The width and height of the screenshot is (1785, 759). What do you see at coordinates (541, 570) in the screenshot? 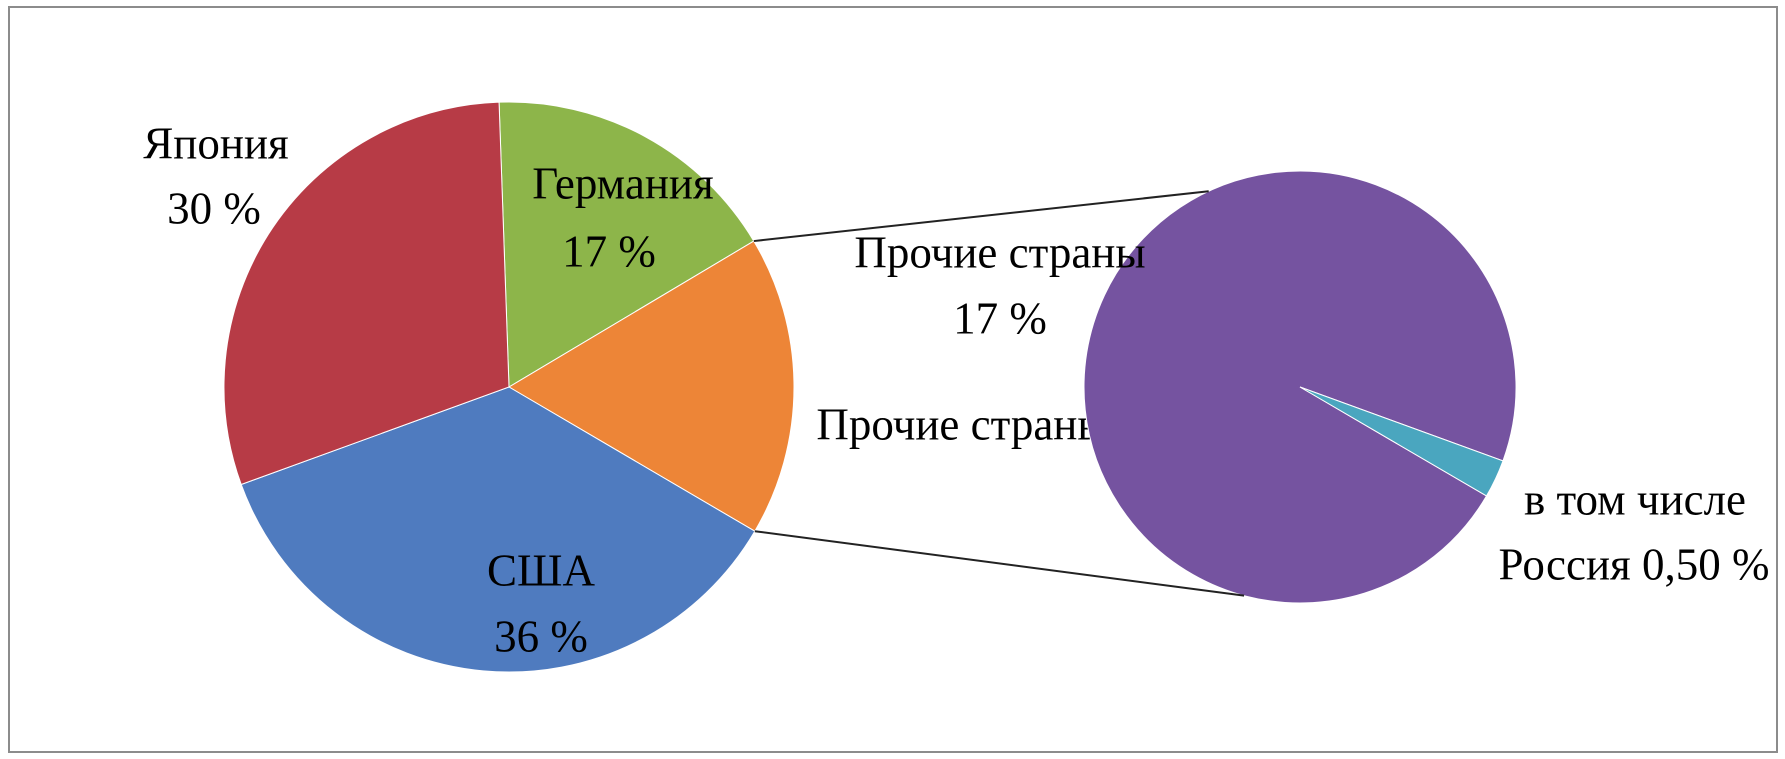
I see `slice-label: США` at bounding box center [541, 570].